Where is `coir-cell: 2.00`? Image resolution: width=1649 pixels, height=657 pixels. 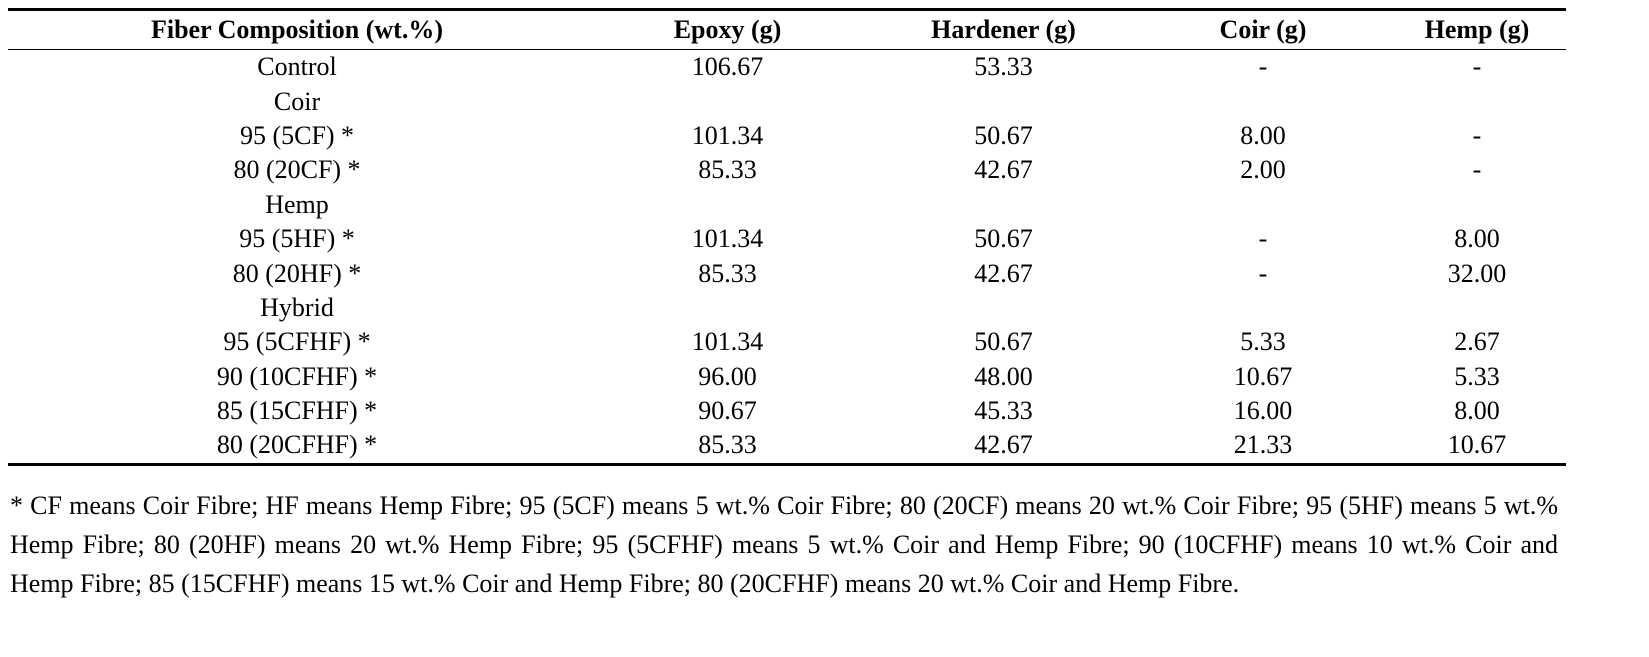 coir-cell: 2.00 is located at coordinates (1263, 170).